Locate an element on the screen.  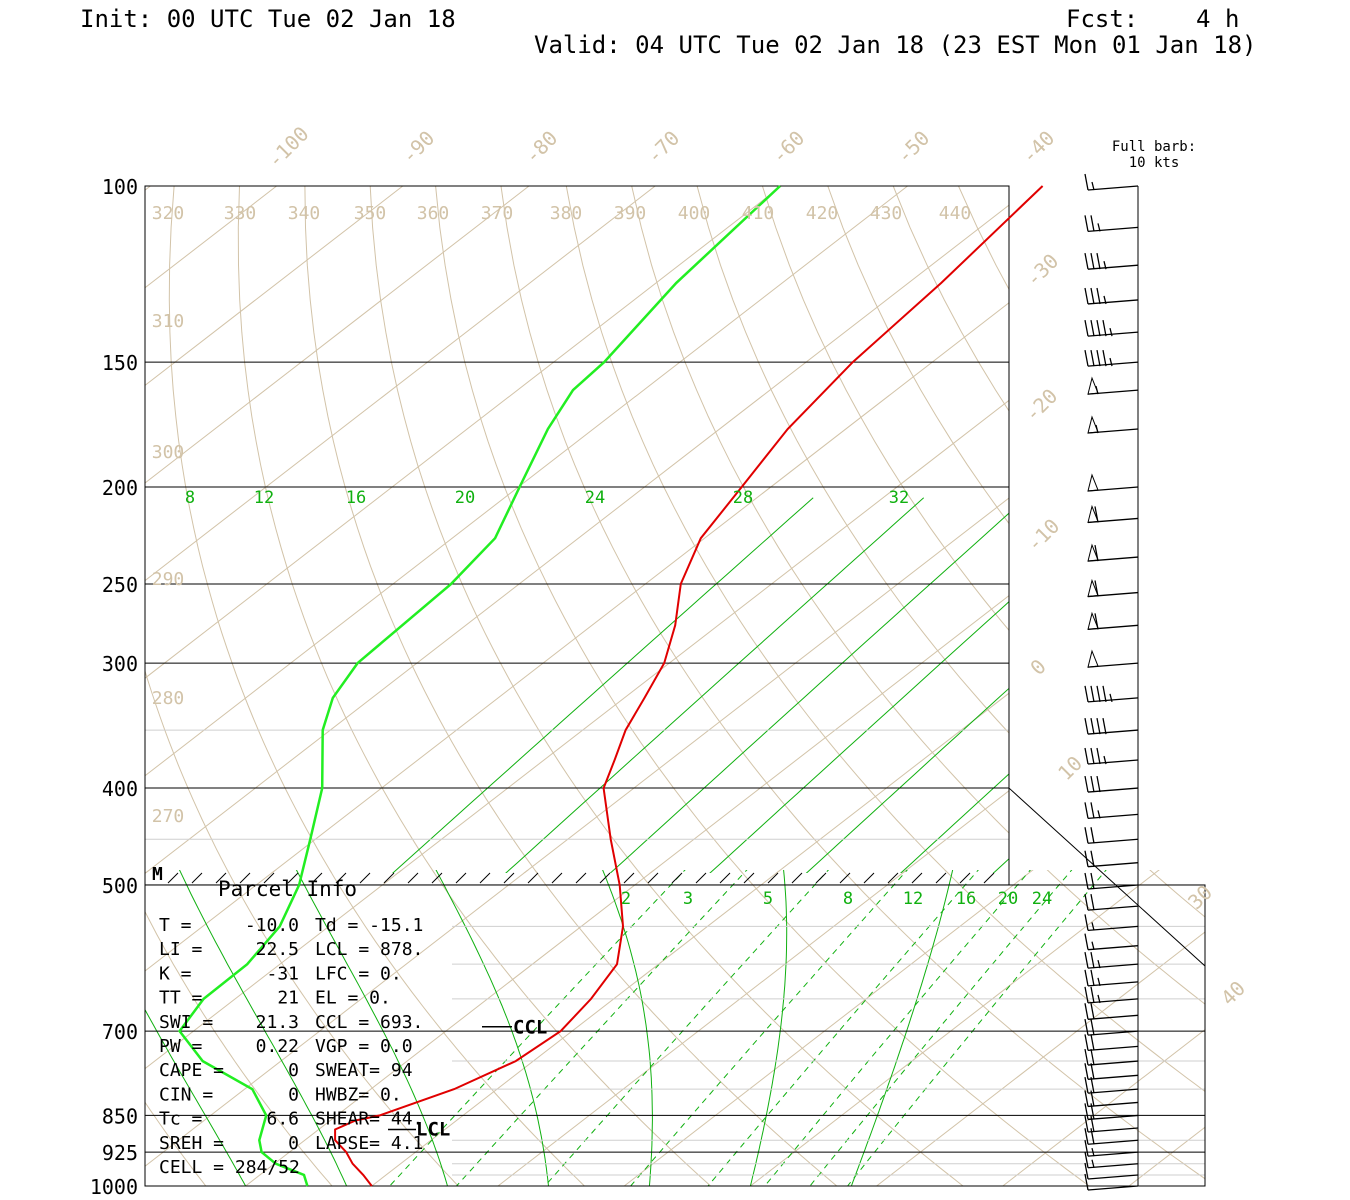
parcel-value: LCL = 878. is located at coordinates (369, 949).